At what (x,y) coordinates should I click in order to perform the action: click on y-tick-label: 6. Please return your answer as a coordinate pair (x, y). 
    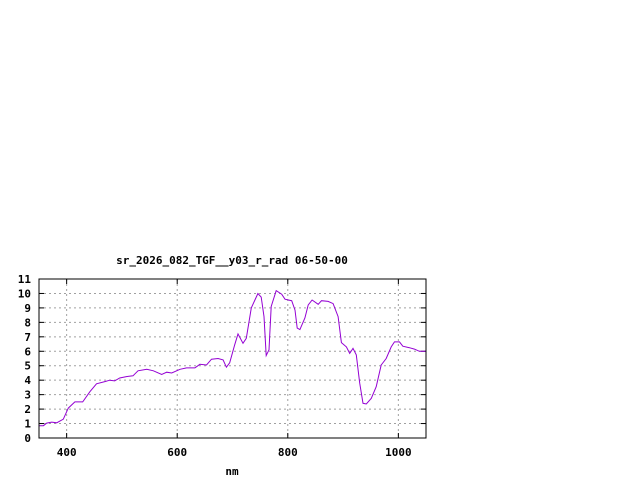
    Looking at the image, I should click on (27, 351).